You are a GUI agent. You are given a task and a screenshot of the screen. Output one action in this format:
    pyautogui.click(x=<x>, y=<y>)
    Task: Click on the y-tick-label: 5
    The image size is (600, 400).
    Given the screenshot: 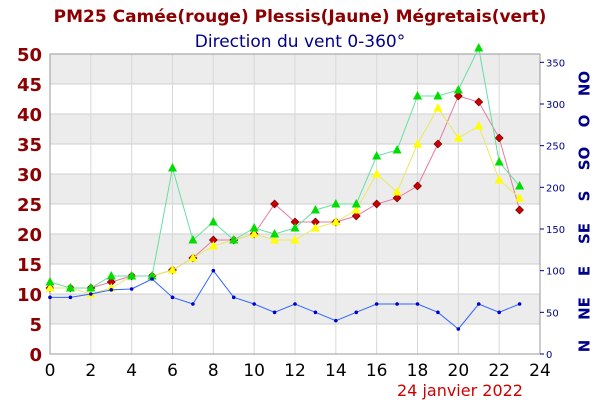 What is the action you would take?
    pyautogui.click(x=35, y=325)
    